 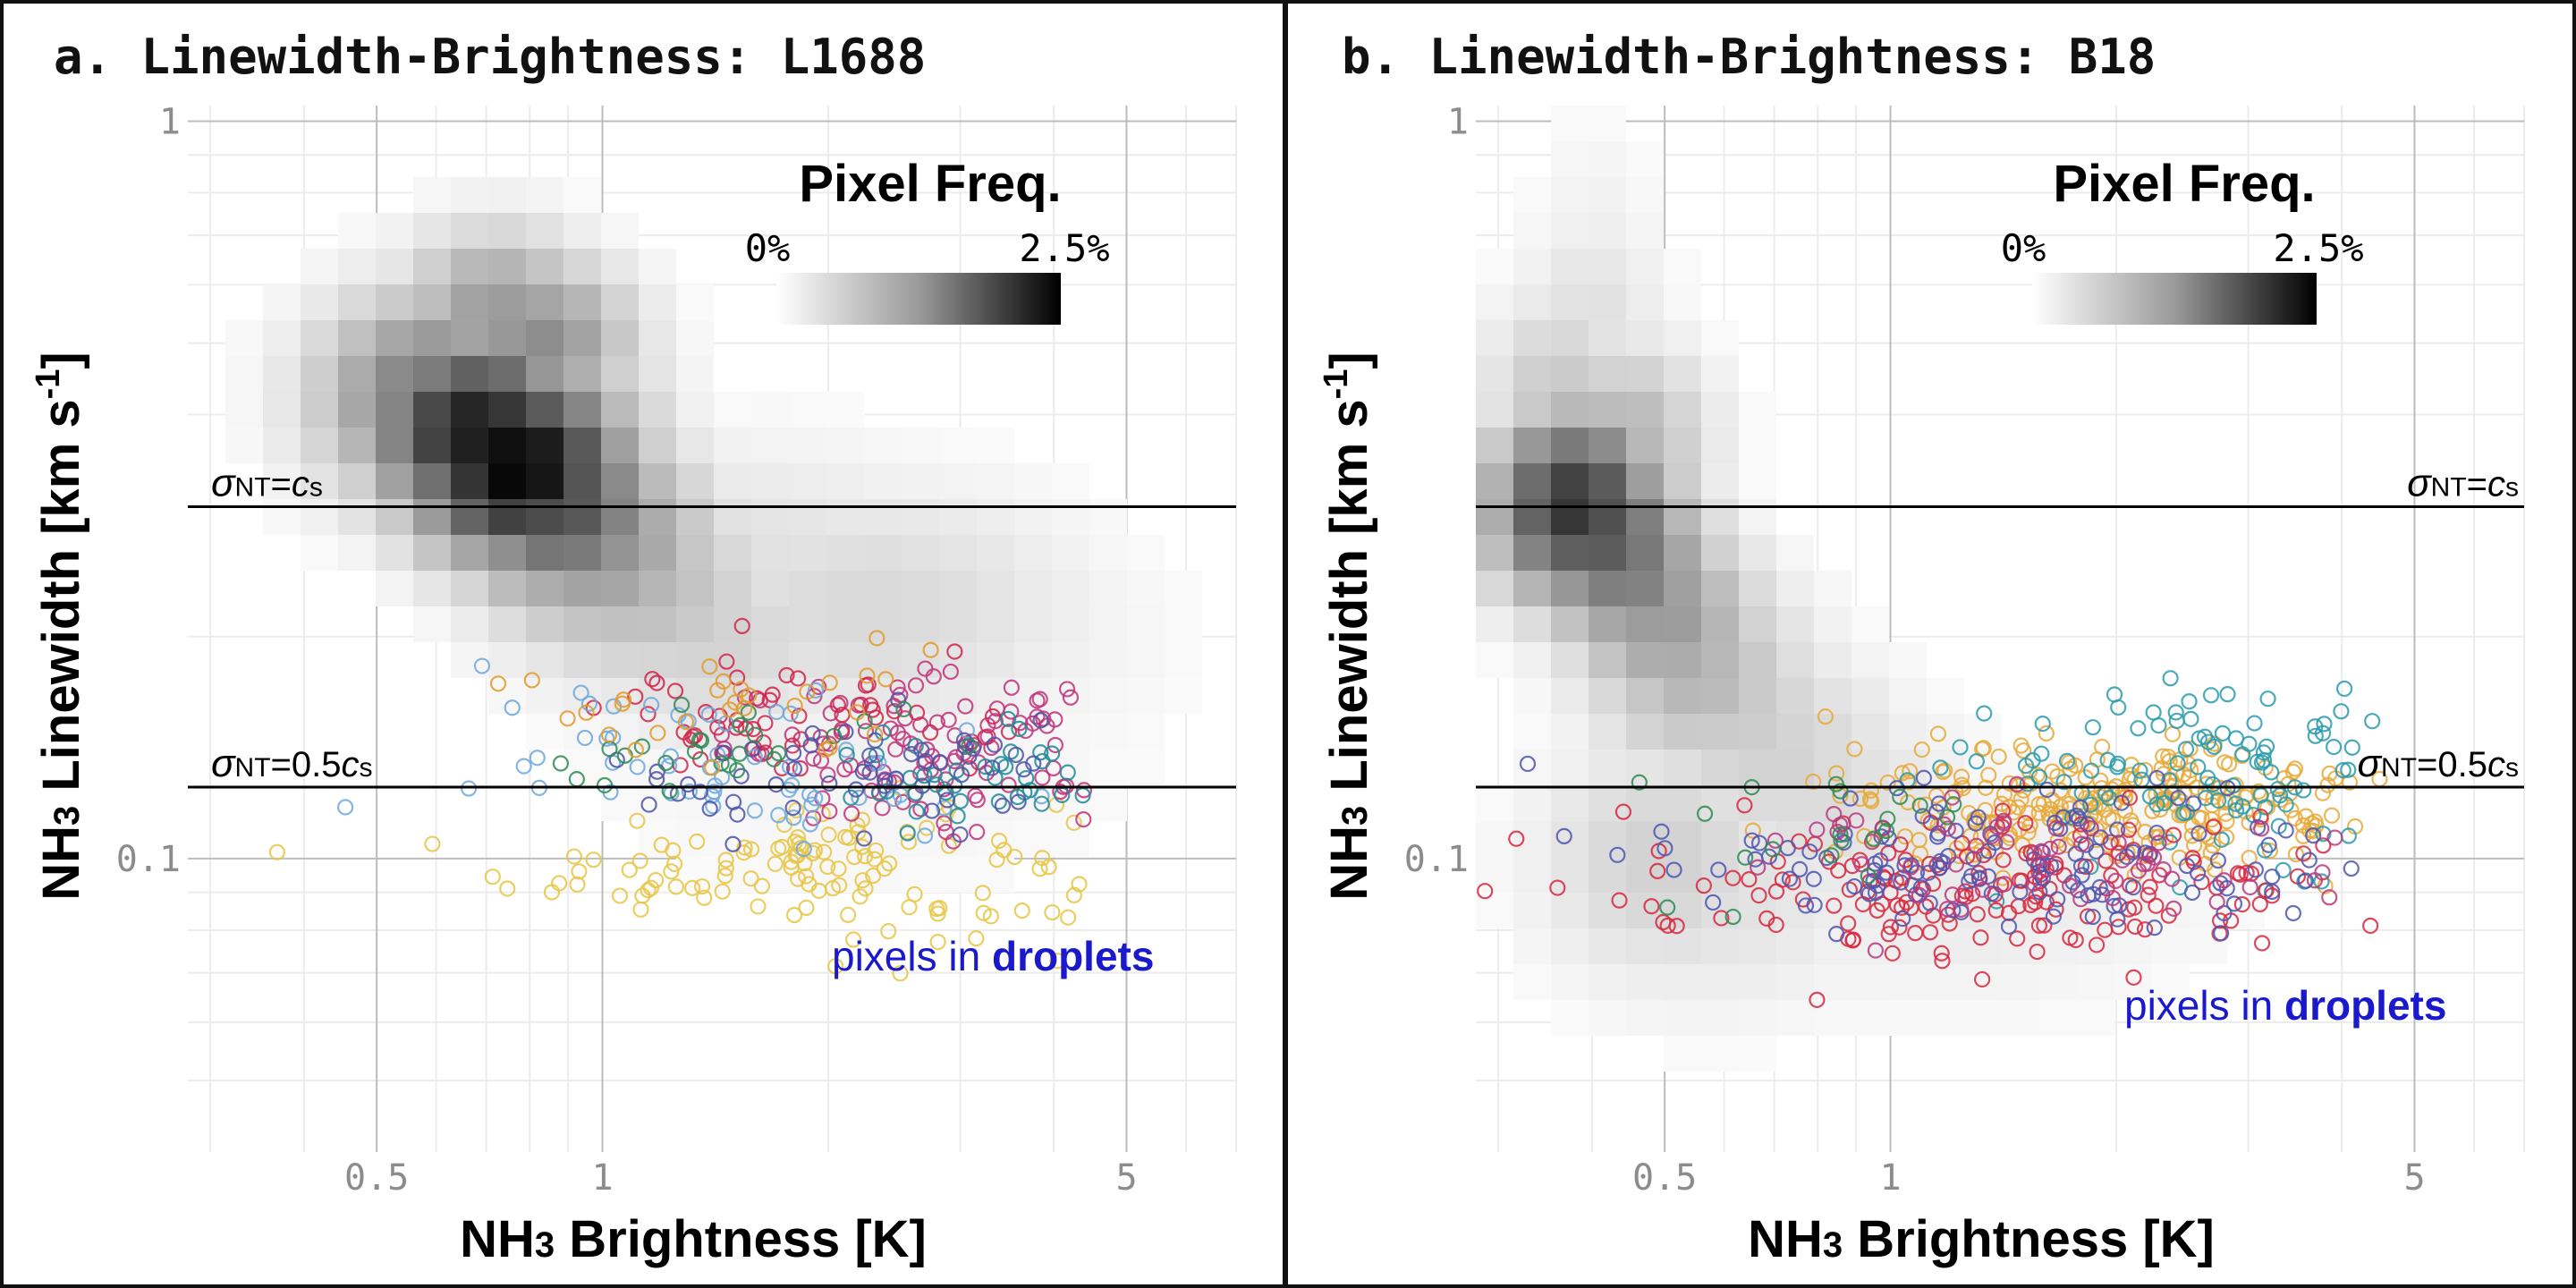 What do you see at coordinates (1064, 248) in the screenshot?
I see `legend-a-max: 2.5%` at bounding box center [1064, 248].